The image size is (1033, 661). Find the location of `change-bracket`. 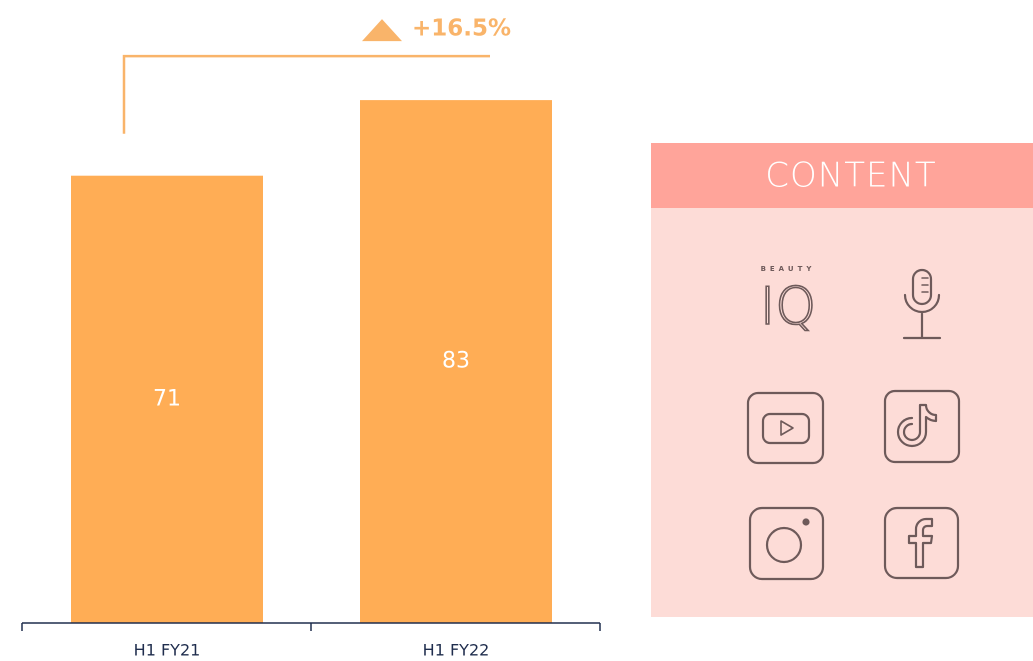

change-bracket is located at coordinates (306, 94).